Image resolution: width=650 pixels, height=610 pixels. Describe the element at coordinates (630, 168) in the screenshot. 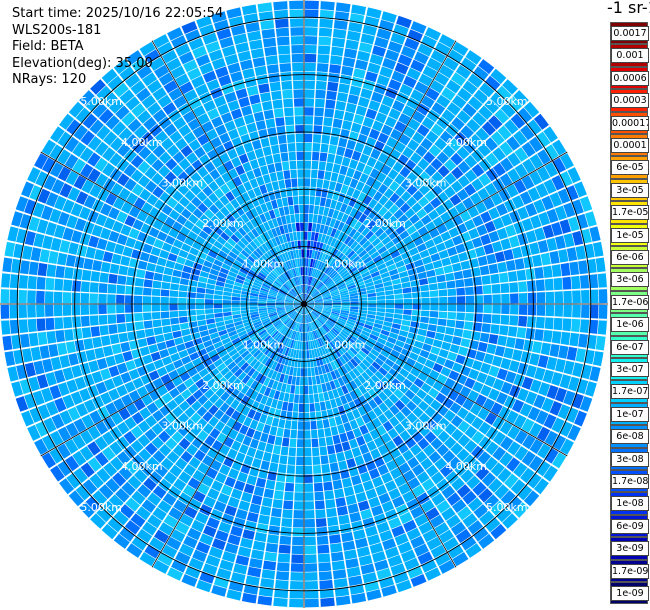

I see `colorbar-tick-label: 6e-05` at that location.